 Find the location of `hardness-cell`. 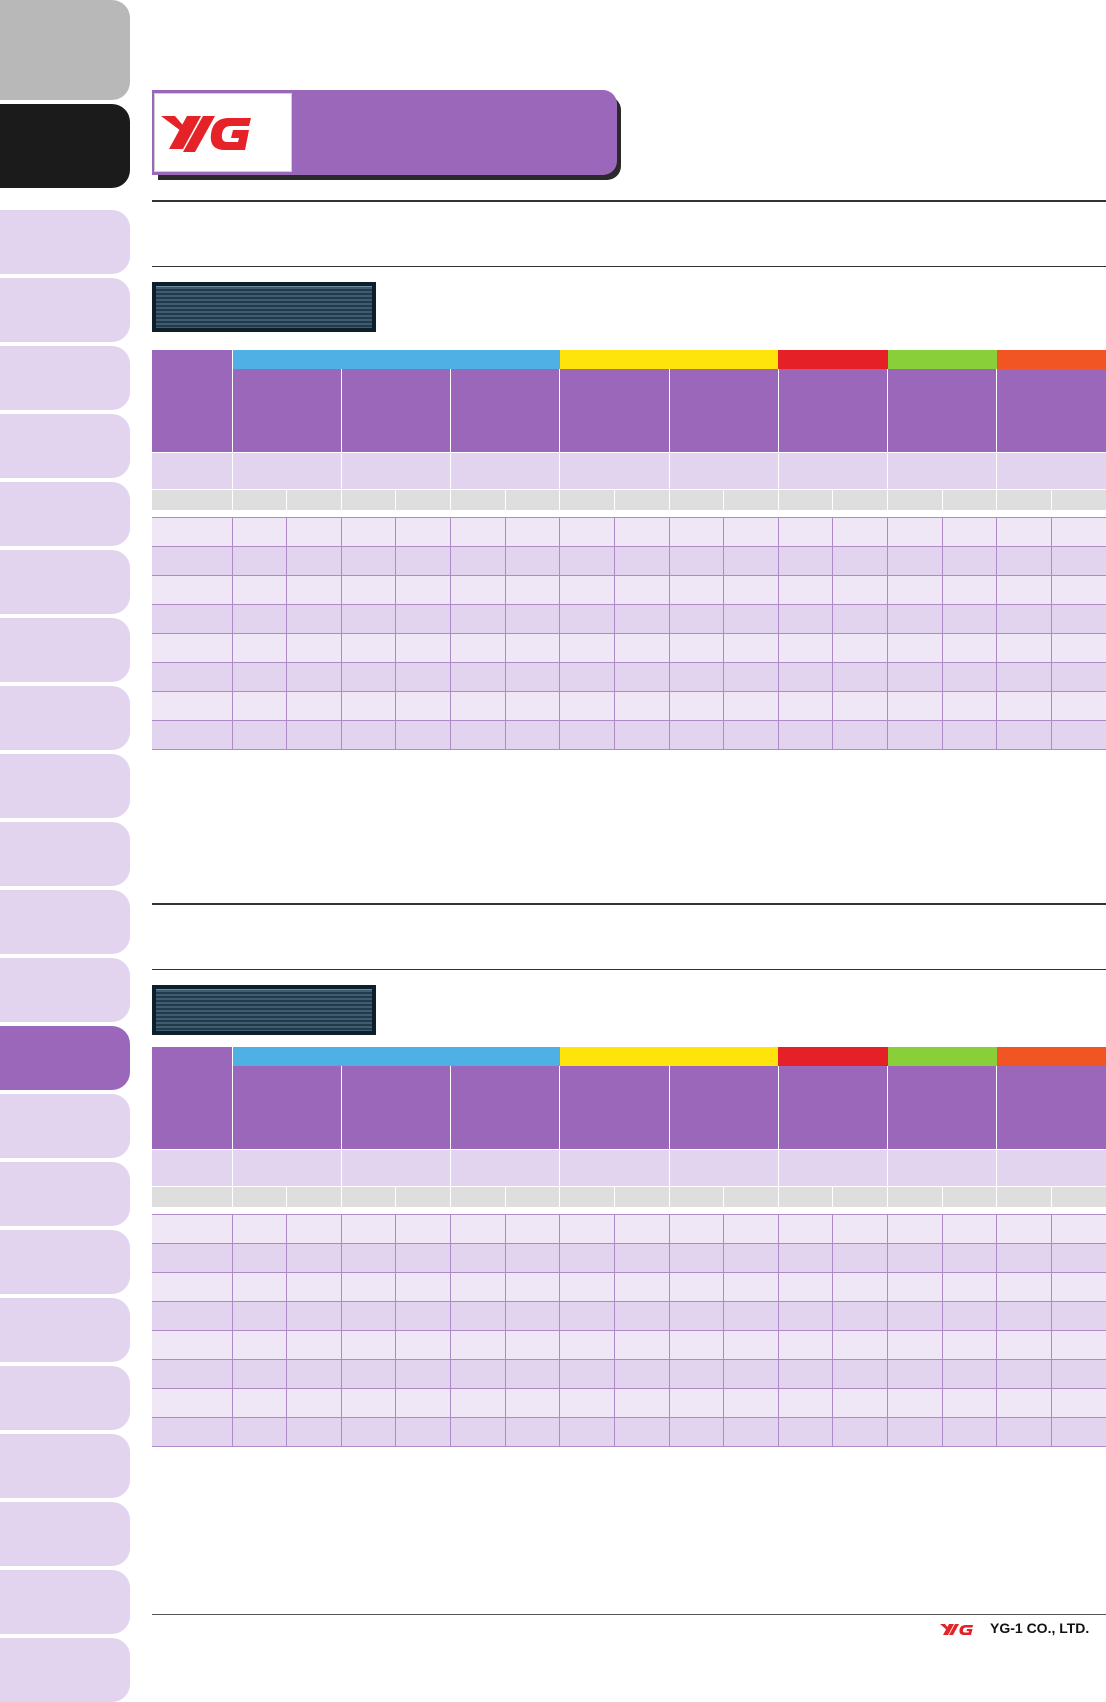

hardness-cell is located at coordinates (1051, 1168).